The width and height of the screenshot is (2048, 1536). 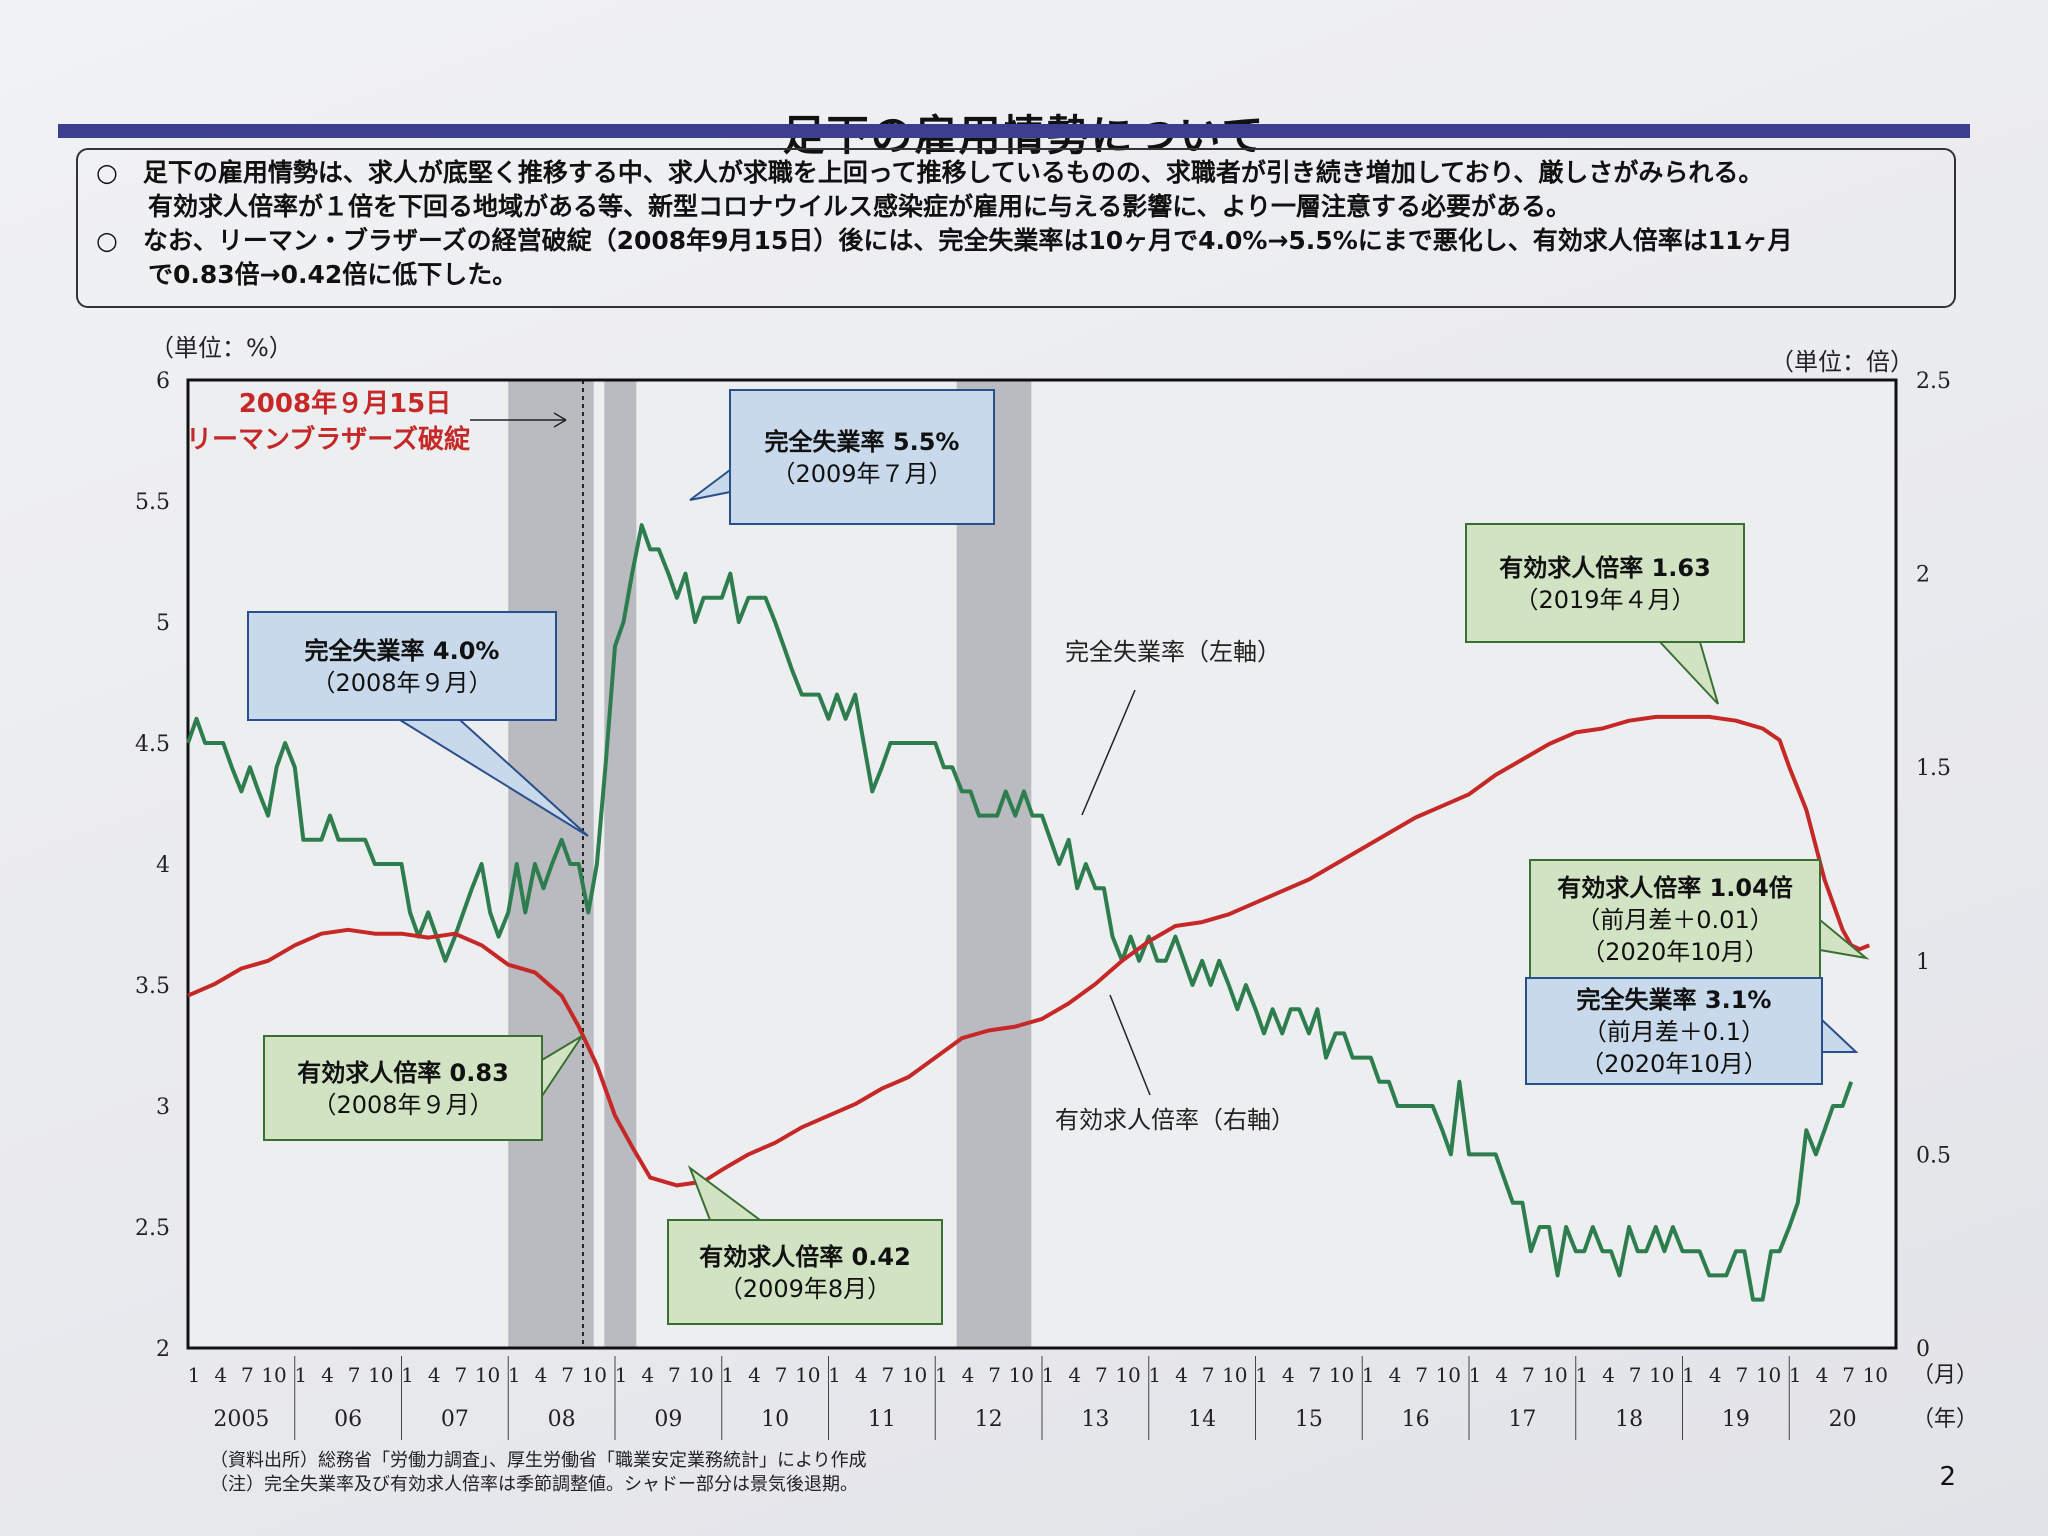 I want to click on lehman-label-event: リーマンブラザーズ破綻, so click(x=328, y=439).